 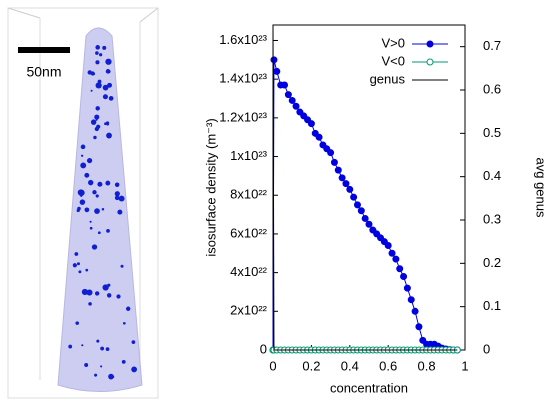 I want to click on scale-bar-label: 50nm, so click(x=43, y=72).